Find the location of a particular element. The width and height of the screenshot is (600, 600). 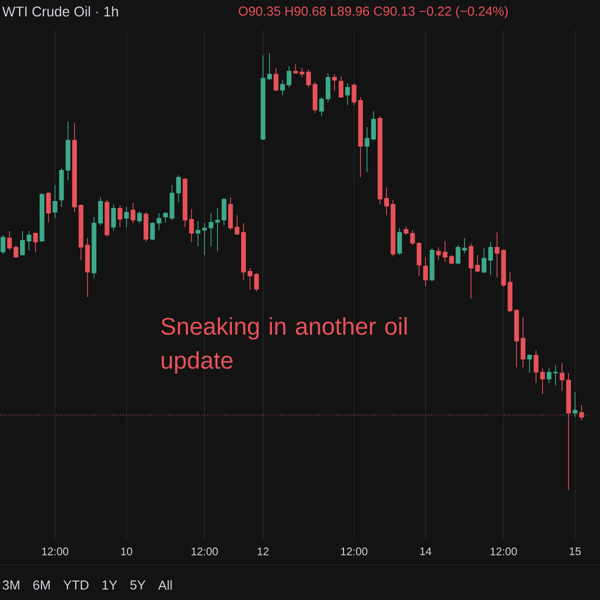

annotation: Sneaking in another oil update is located at coordinates (284, 345).